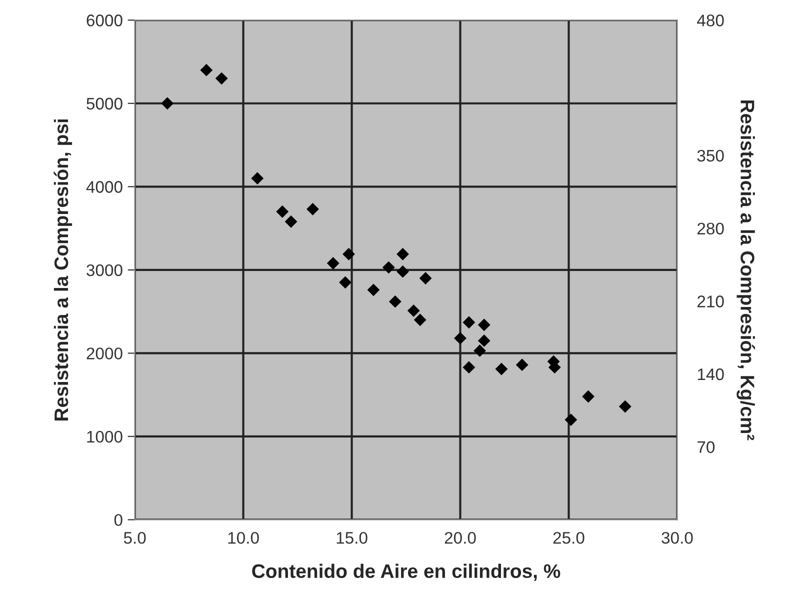 The image size is (793, 610). Describe the element at coordinates (406, 572) in the screenshot. I see `x-axis-title: Contenido de Aire en cilindros, %` at that location.